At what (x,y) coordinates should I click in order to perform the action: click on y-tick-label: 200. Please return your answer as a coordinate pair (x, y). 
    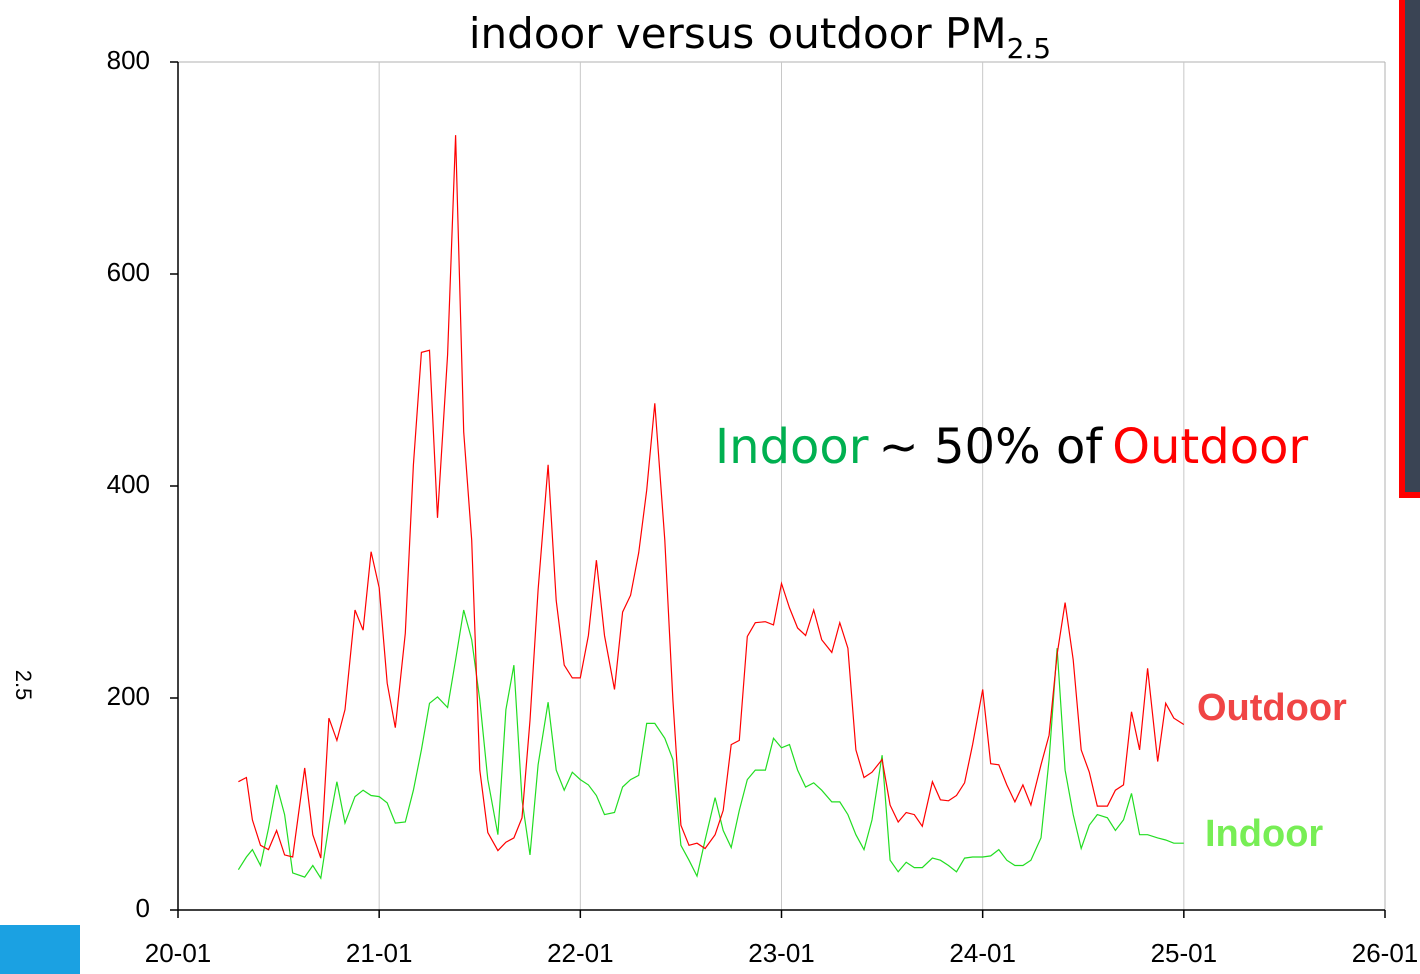
    Looking at the image, I should click on (128, 696).